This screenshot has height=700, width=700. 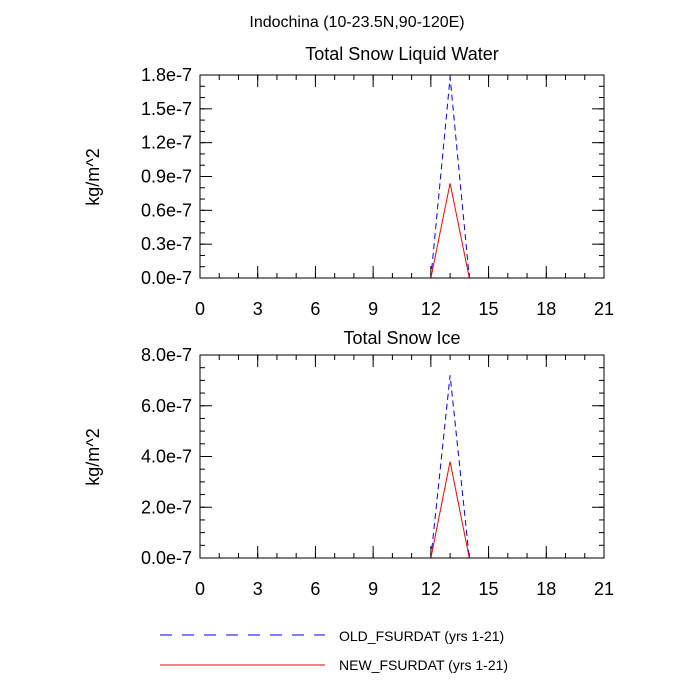 I want to click on y-tick-label: 1.5e-7, so click(x=166, y=109).